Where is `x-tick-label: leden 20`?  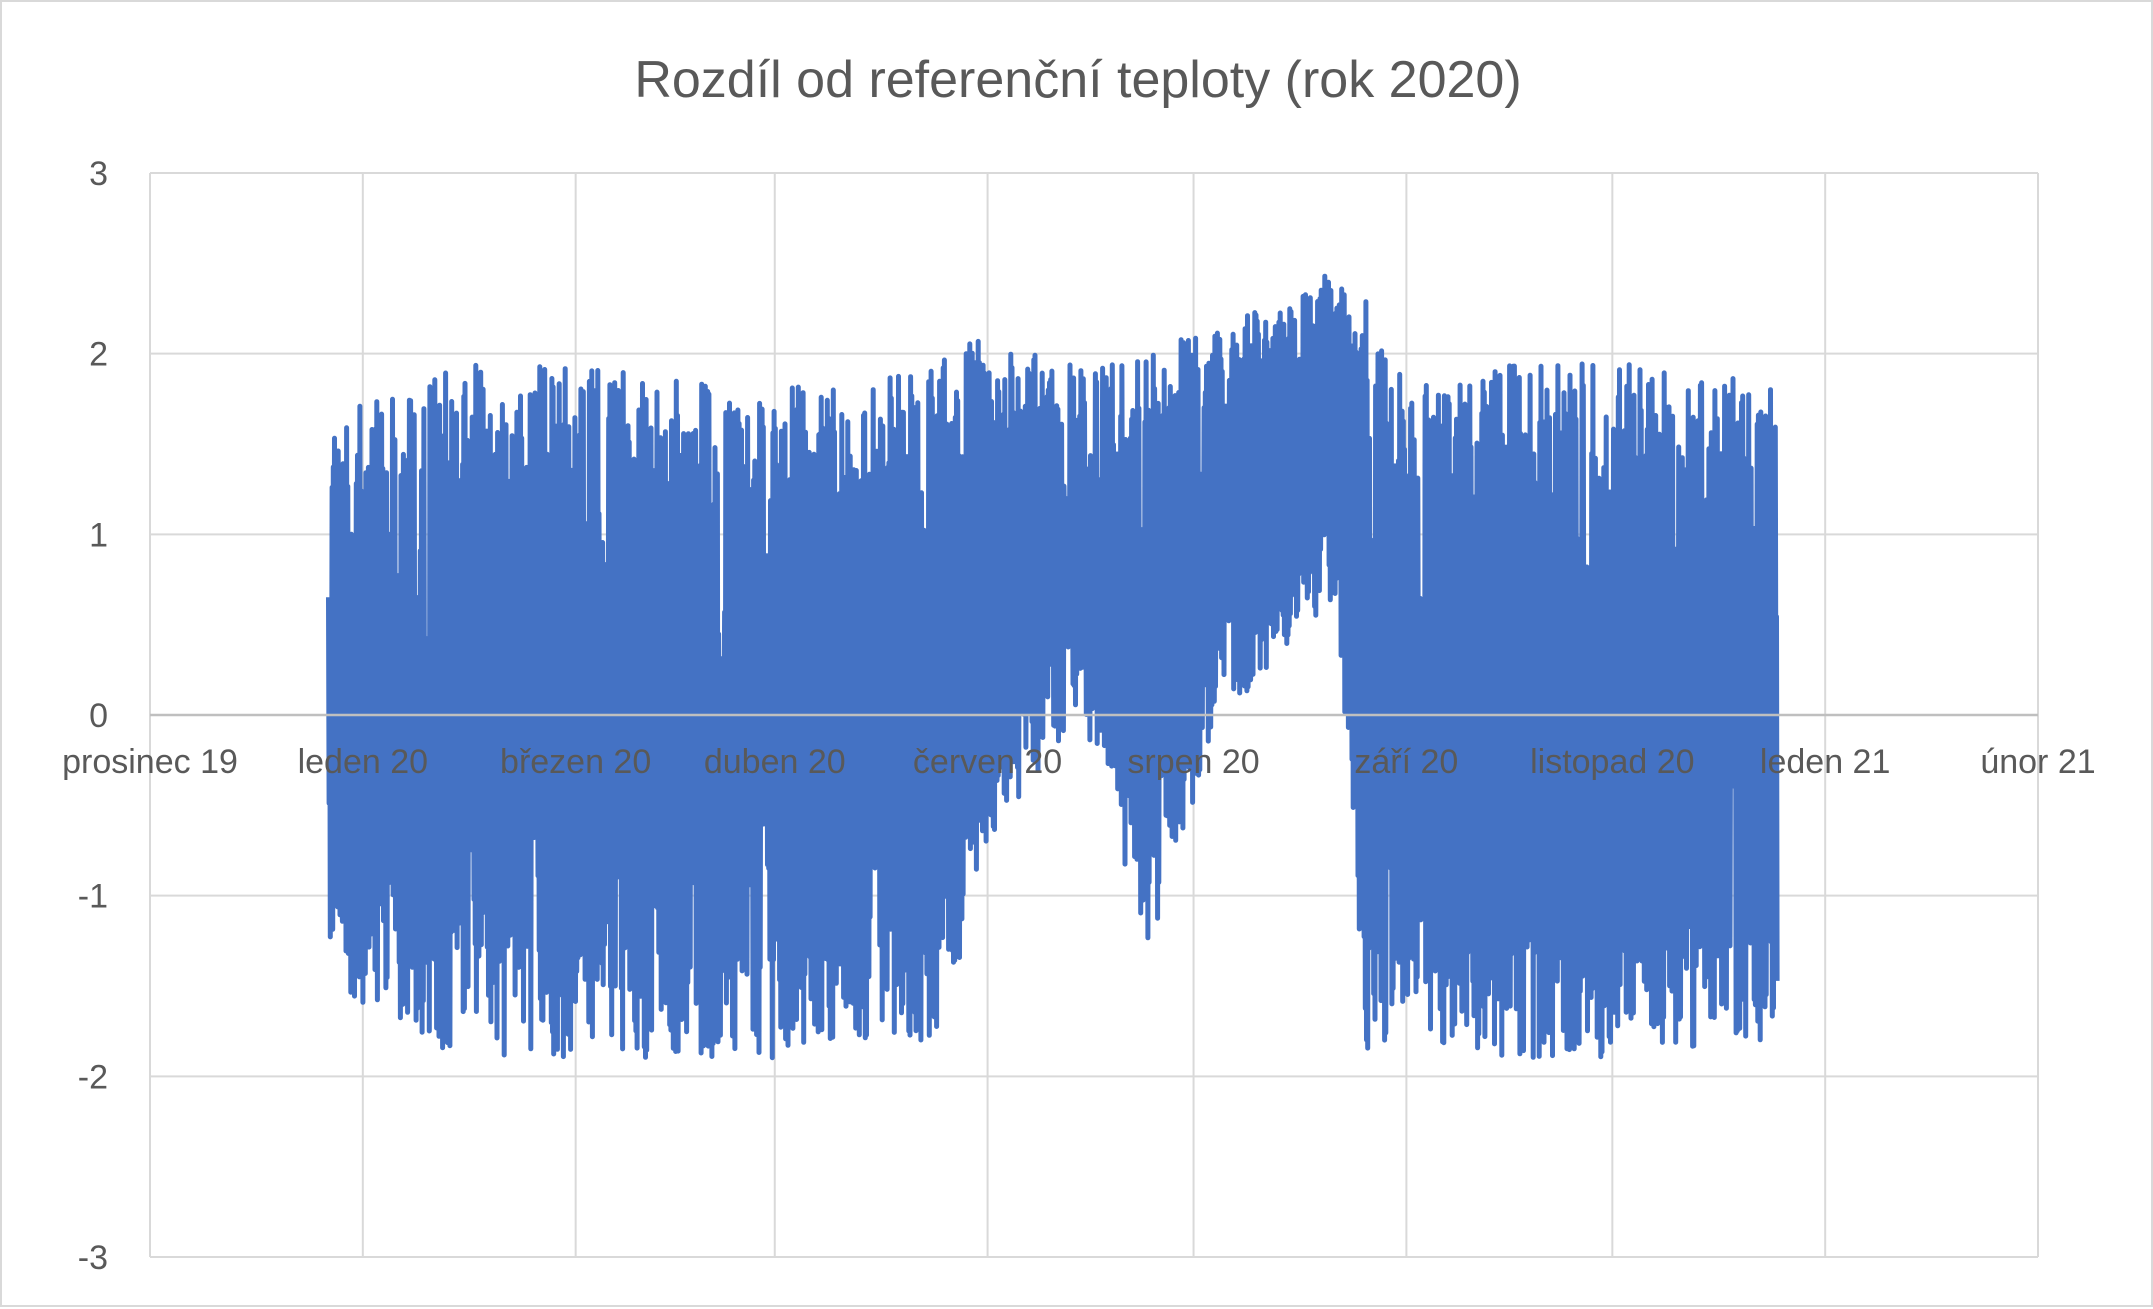
x-tick-label: leden 20 is located at coordinates (363, 762).